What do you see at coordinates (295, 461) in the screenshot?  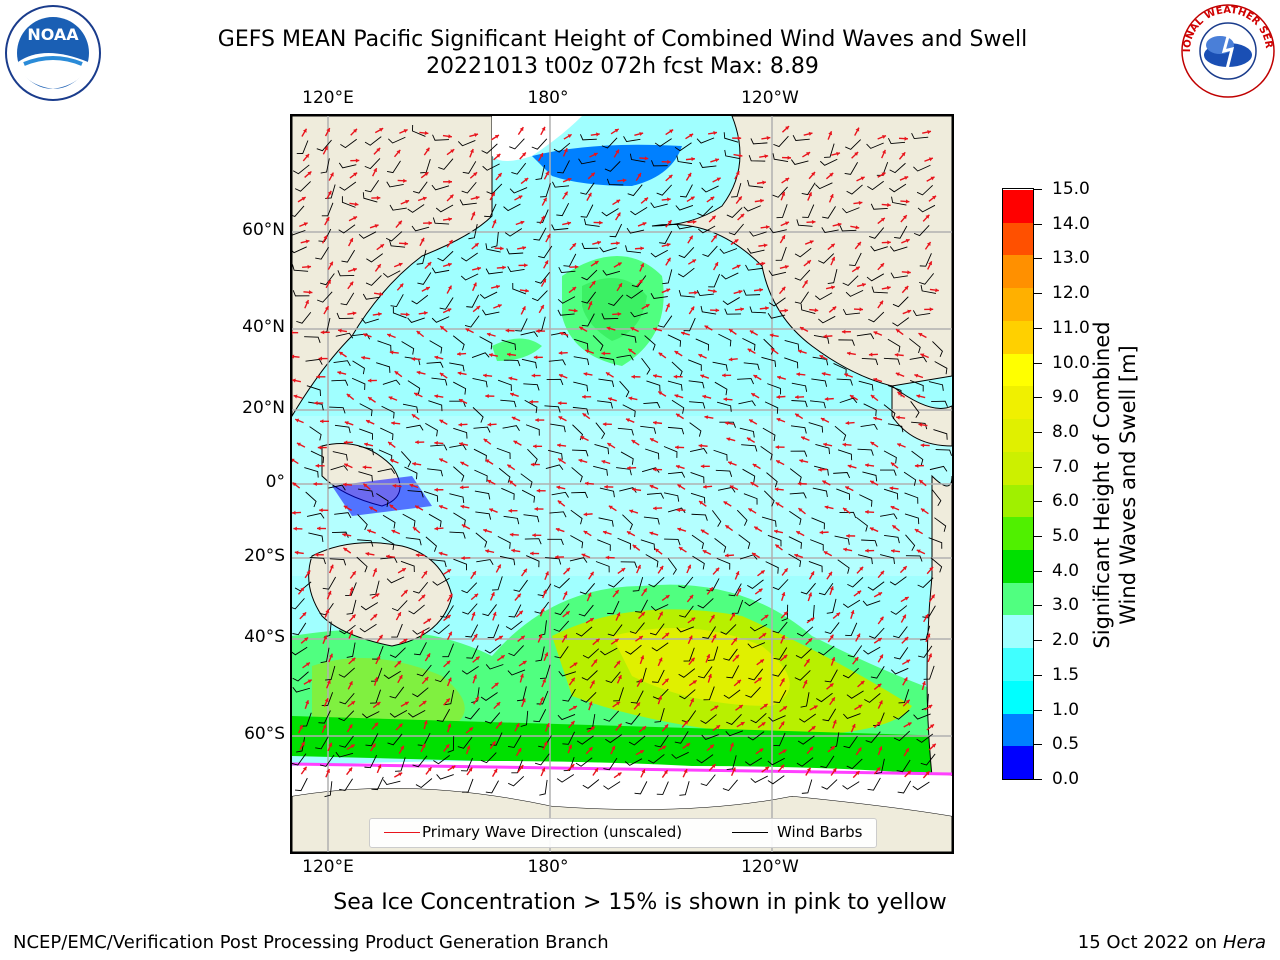 I see `wave-direction-arrow` at bounding box center [295, 461].